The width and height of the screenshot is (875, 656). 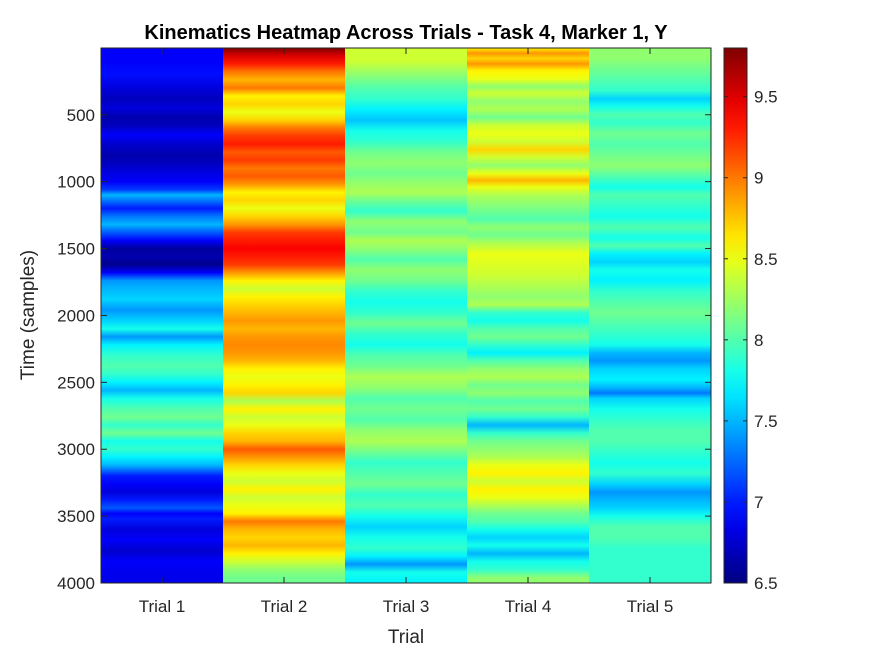 What do you see at coordinates (406, 606) in the screenshot?
I see `x-tick-label: Trial 3` at bounding box center [406, 606].